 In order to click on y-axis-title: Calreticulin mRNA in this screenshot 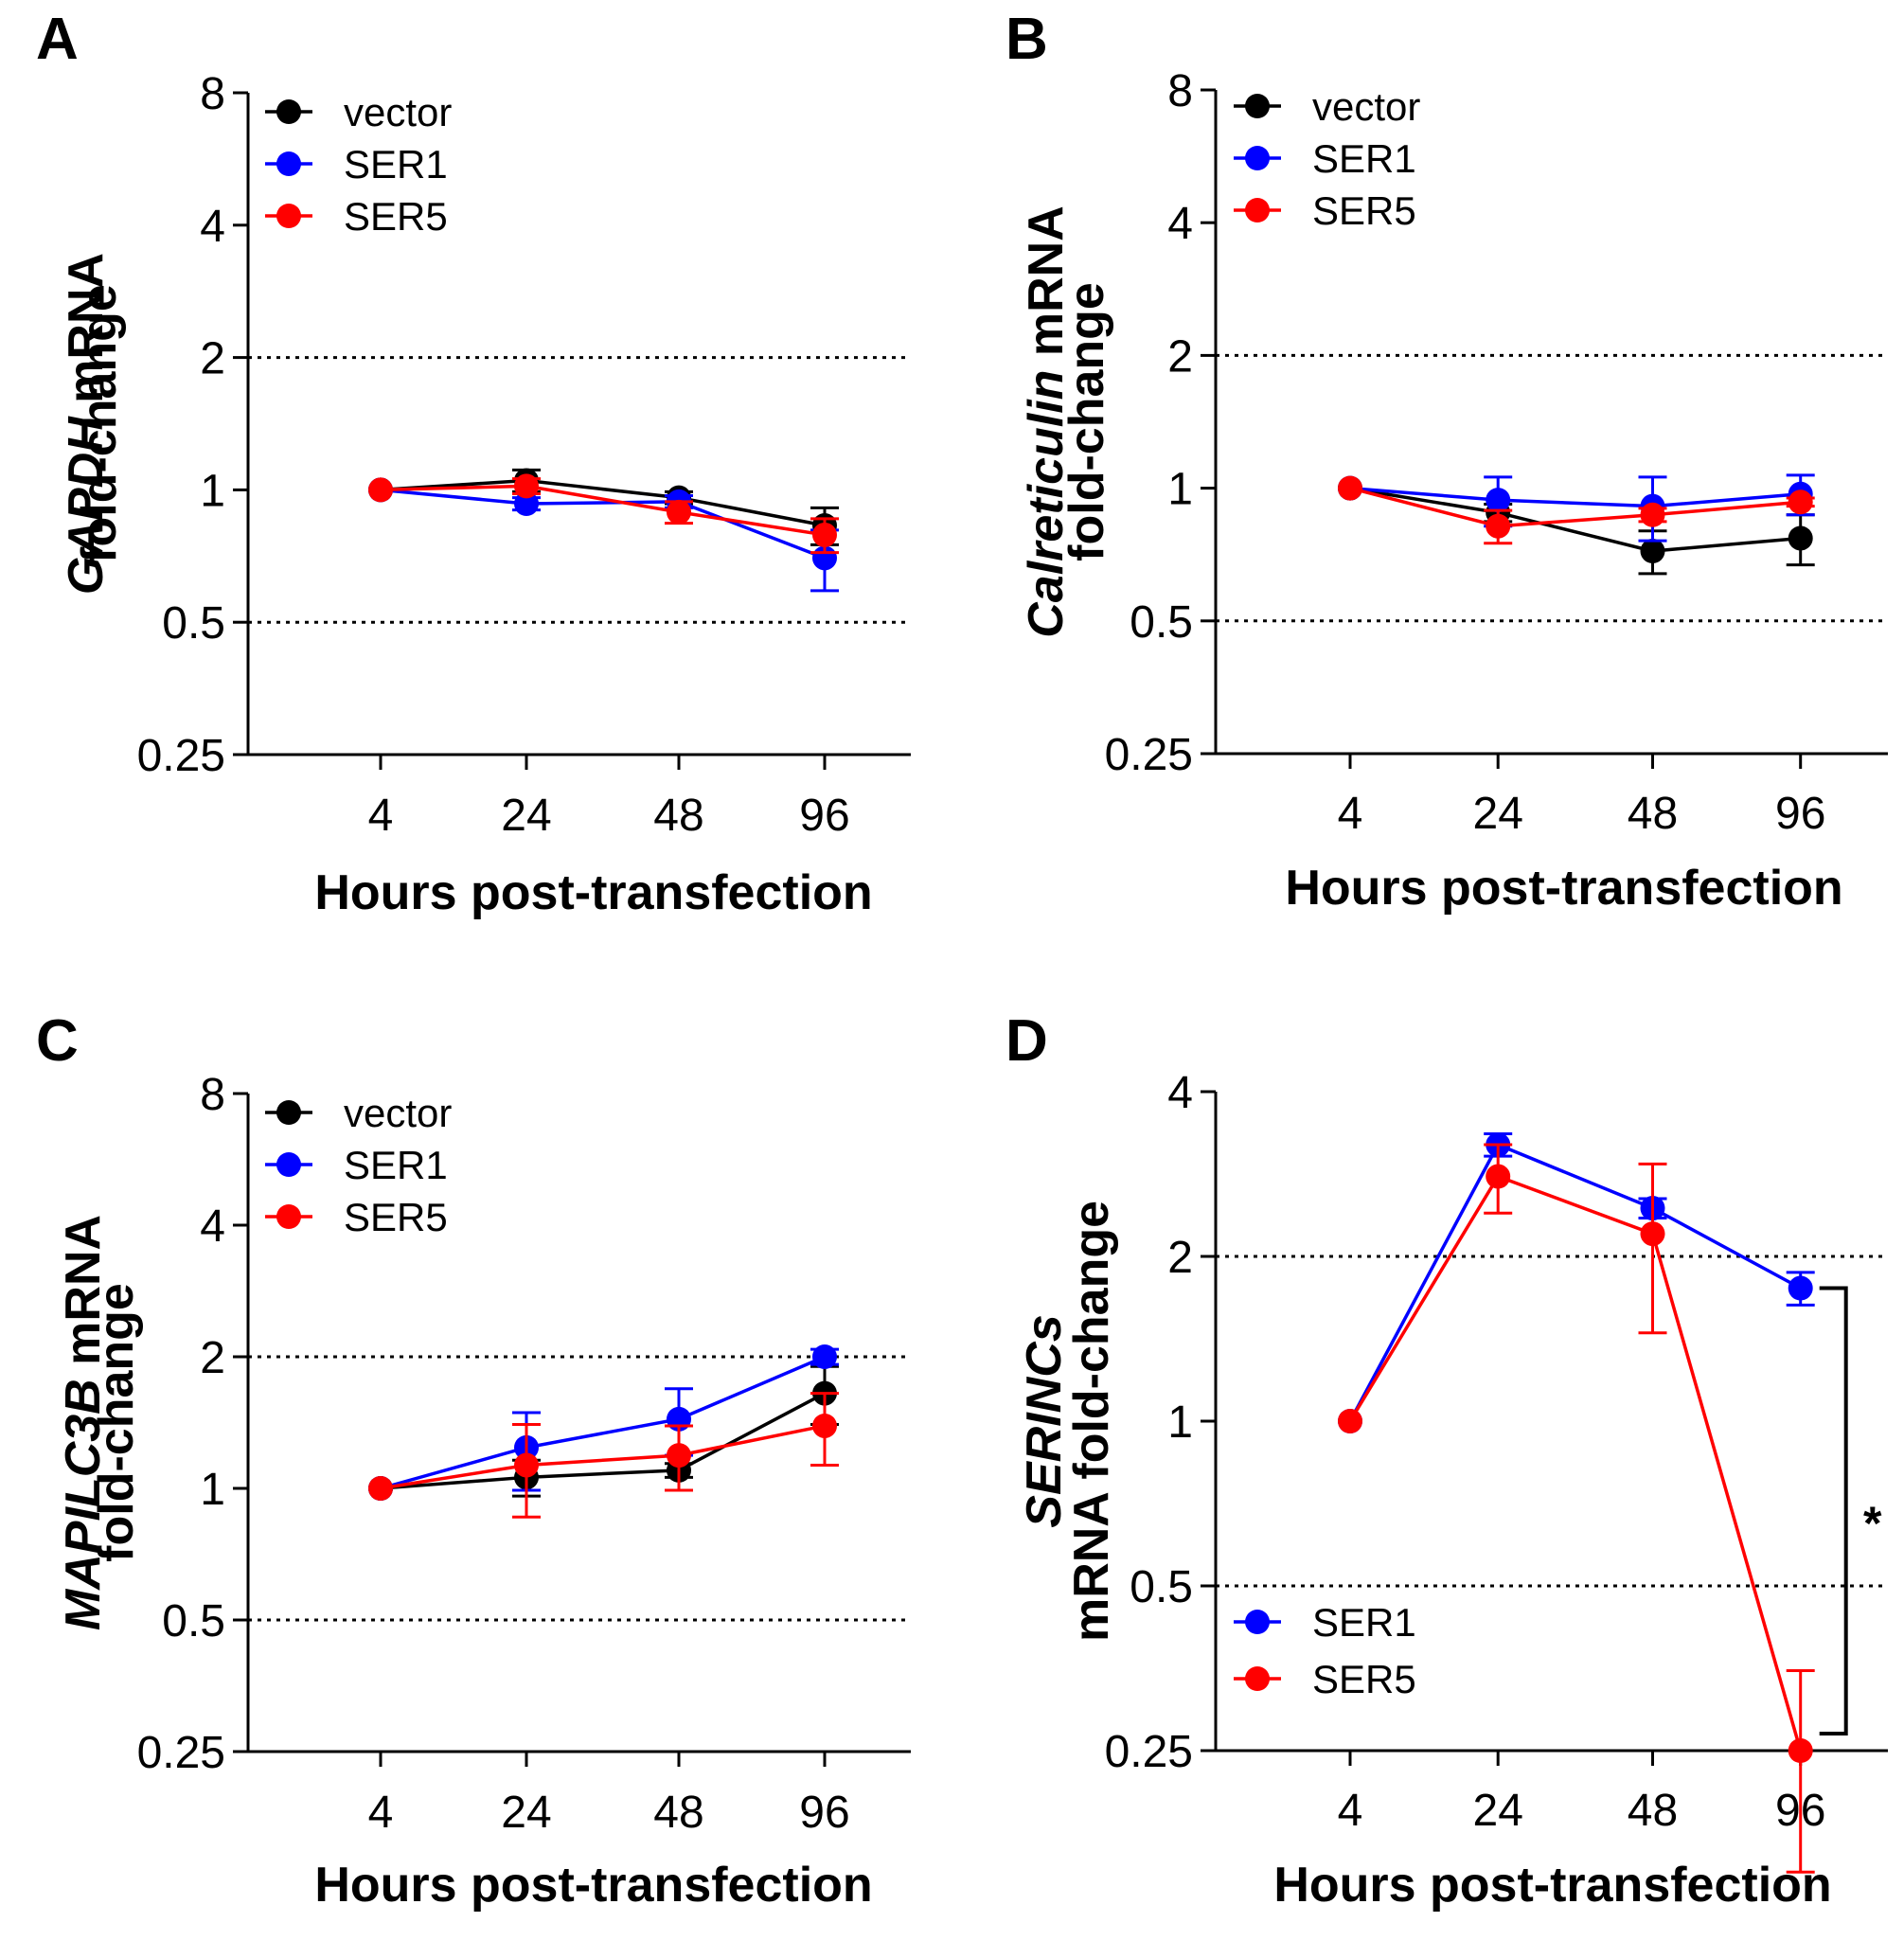, I will do `click(1046, 421)`.